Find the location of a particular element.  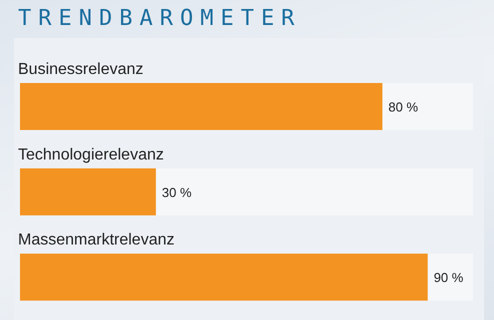

data-label: 80 % is located at coordinates (403, 107).